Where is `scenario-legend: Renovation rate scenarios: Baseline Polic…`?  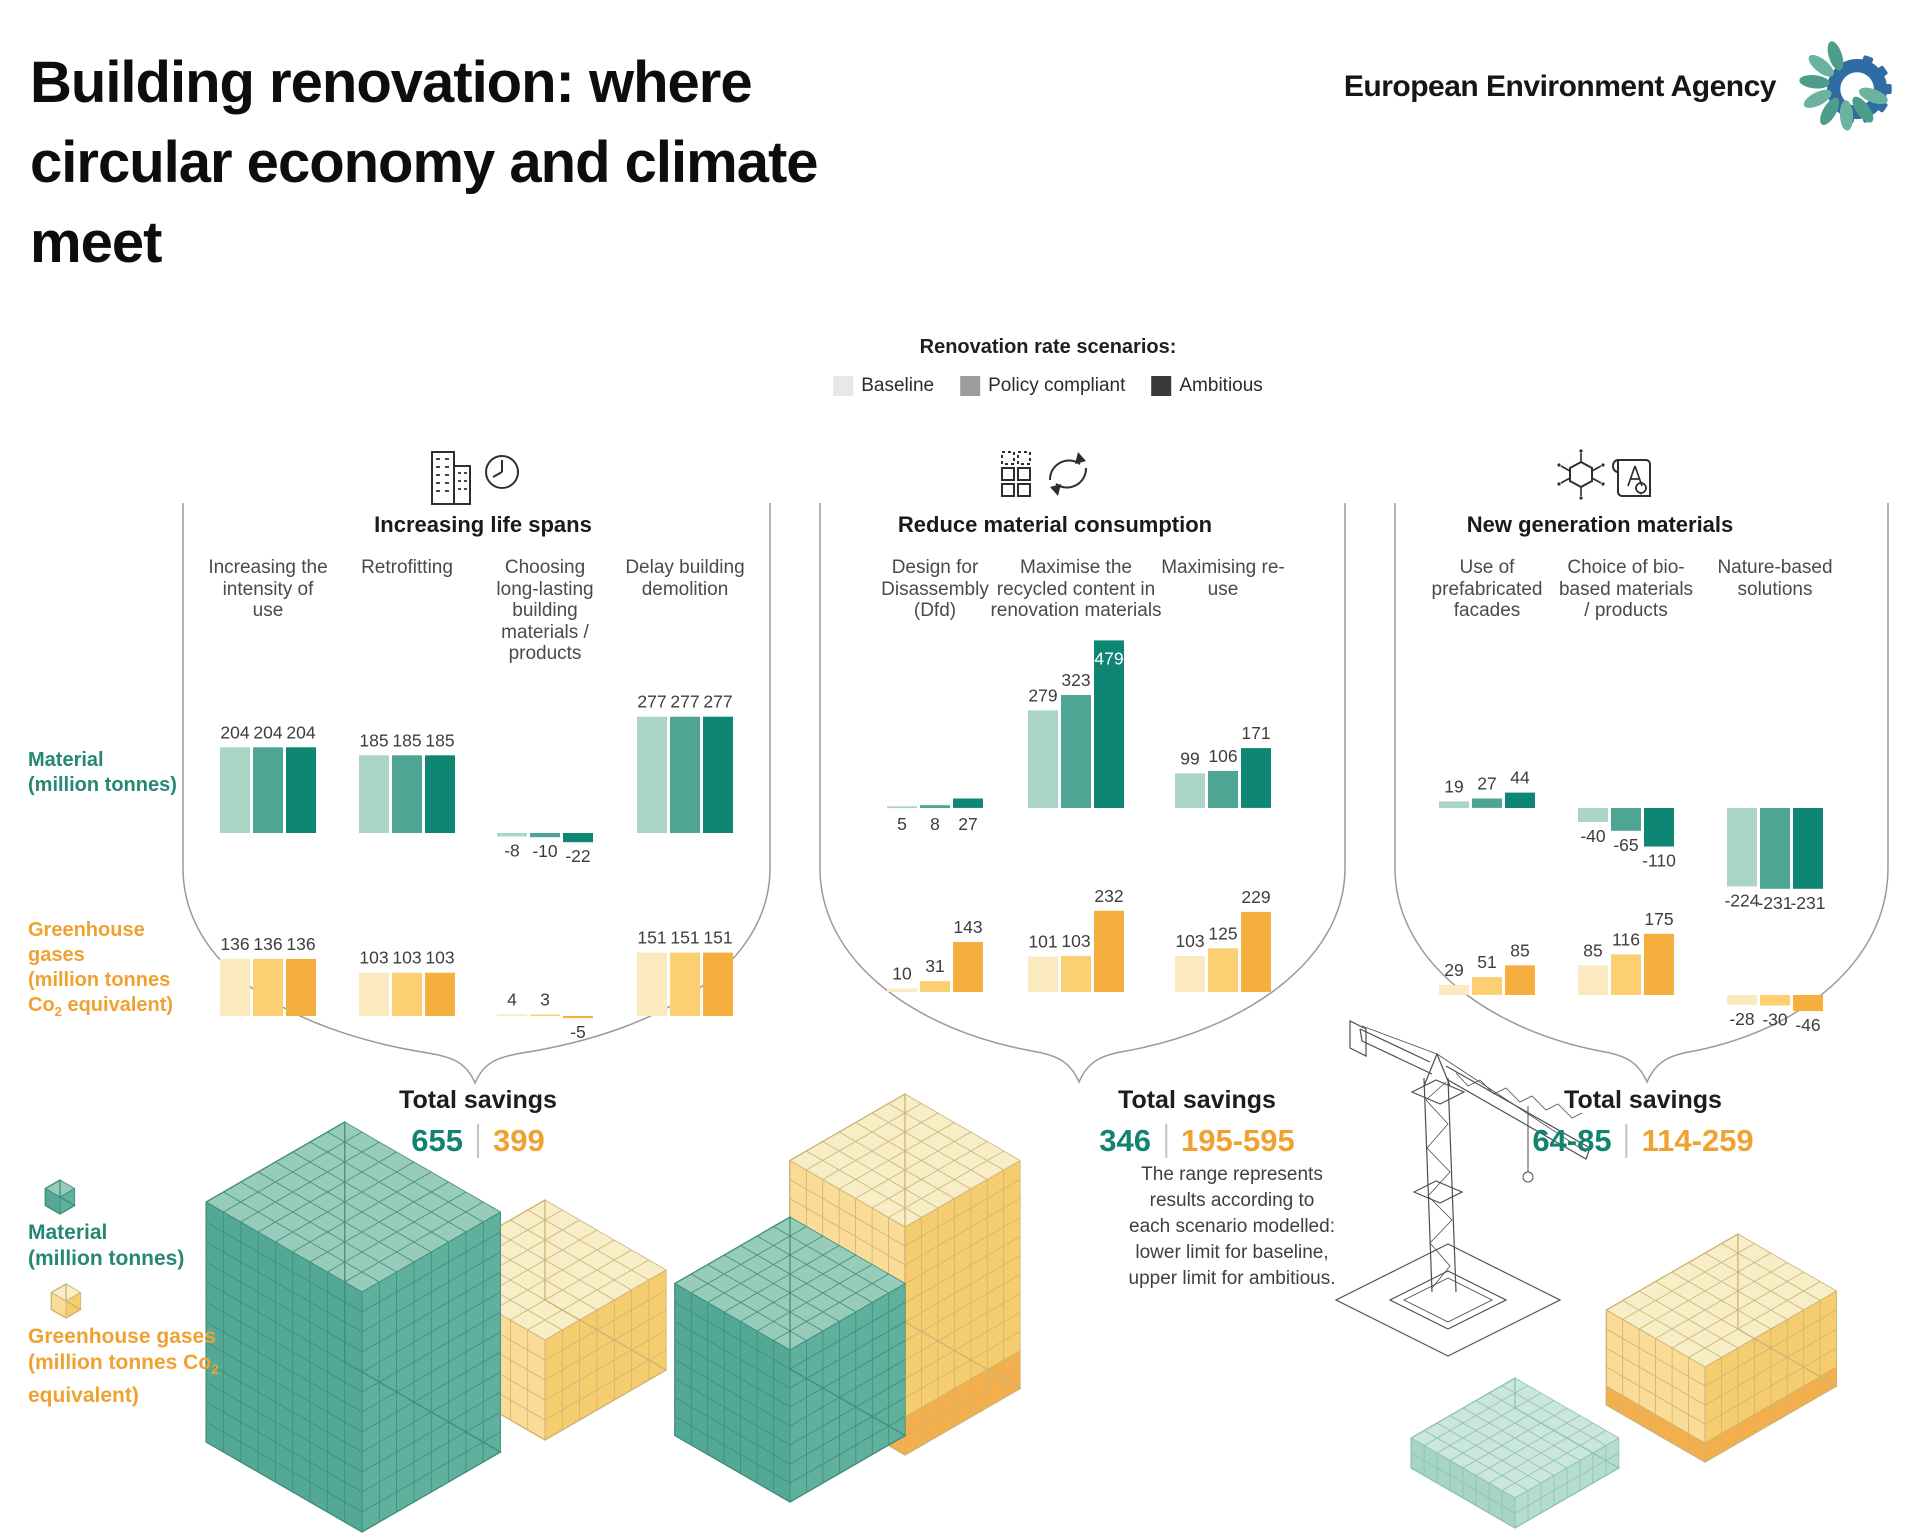
scenario-legend: Renovation rate scenarios: Baseline Polic… is located at coordinates (1048, 366).